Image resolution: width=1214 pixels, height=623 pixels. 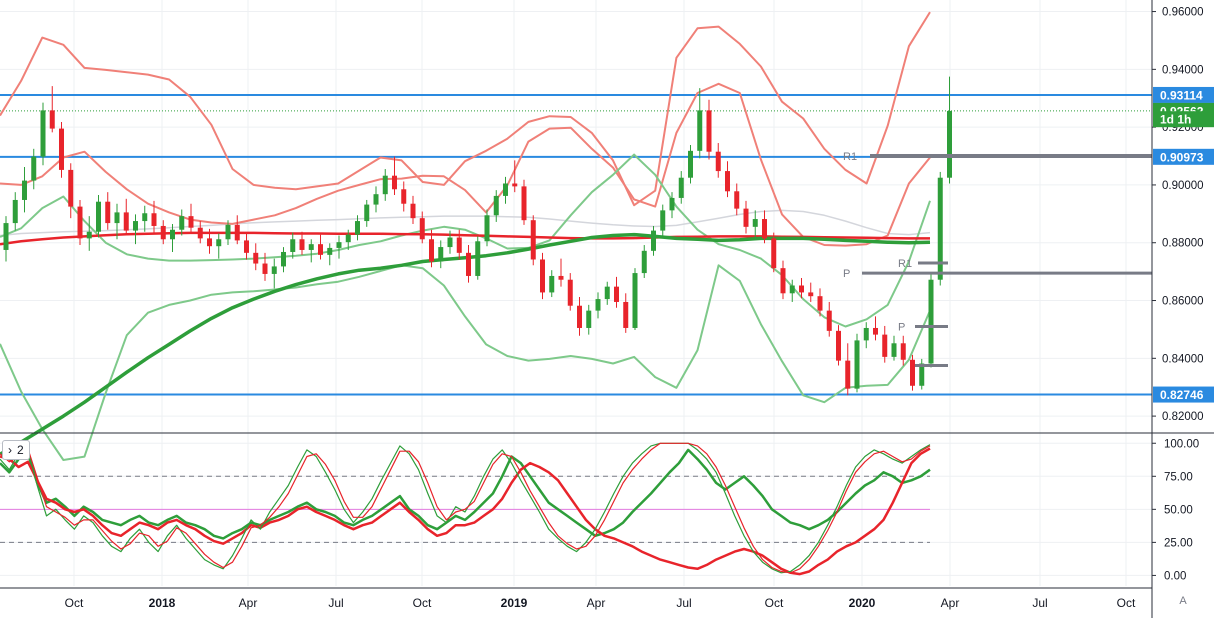 I want to click on price-tick-label: 0.88000, so click(x=1183, y=244).